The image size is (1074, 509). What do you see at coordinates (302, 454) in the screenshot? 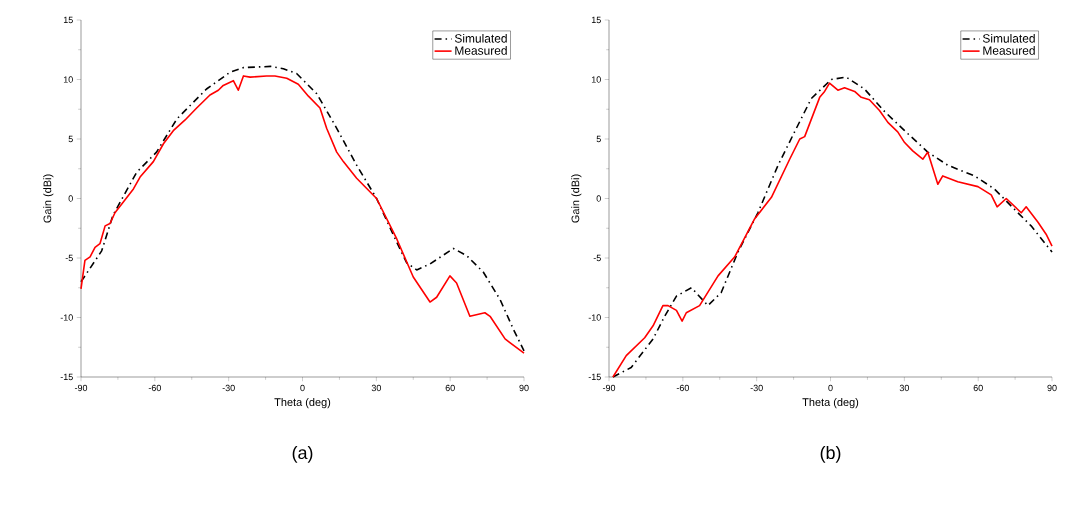
I see `text: (a)` at bounding box center [302, 454].